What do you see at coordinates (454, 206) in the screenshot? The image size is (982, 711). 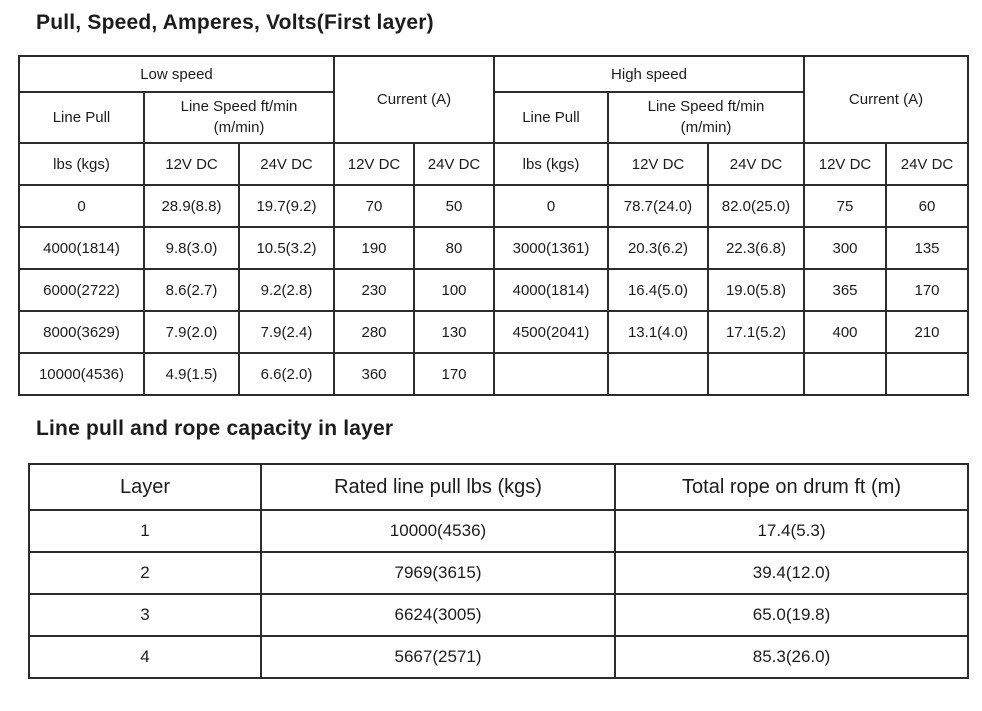 I see `table-cell: 50` at bounding box center [454, 206].